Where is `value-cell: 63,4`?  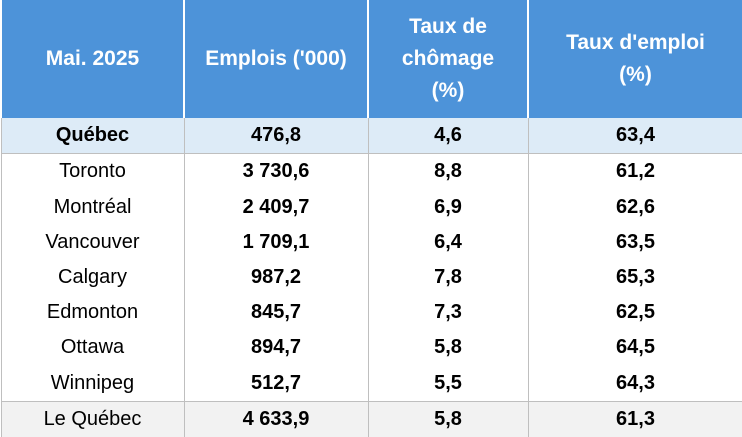 value-cell: 63,4 is located at coordinates (634, 136).